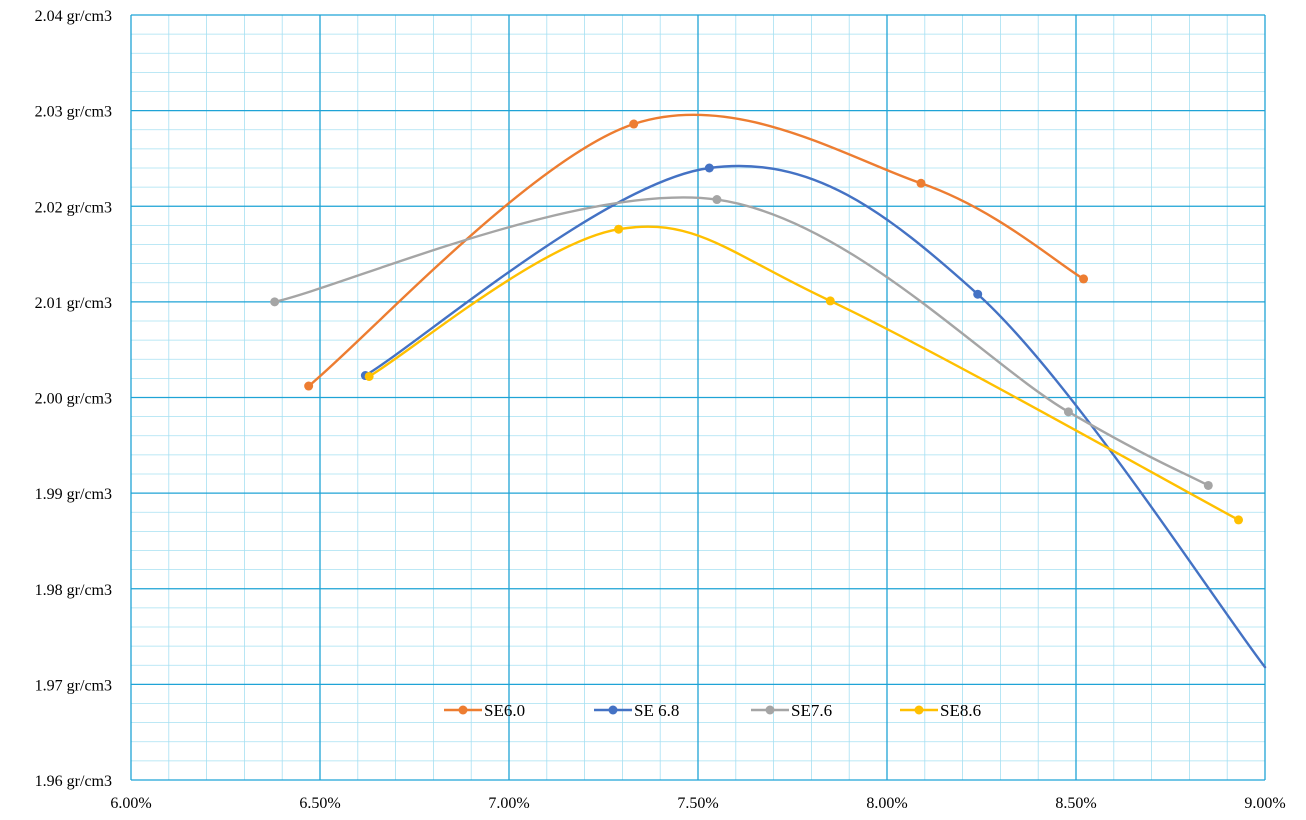 This screenshot has width=1306, height=820. What do you see at coordinates (886, 803) in the screenshot?
I see `x-tick-label: 8.00%` at bounding box center [886, 803].